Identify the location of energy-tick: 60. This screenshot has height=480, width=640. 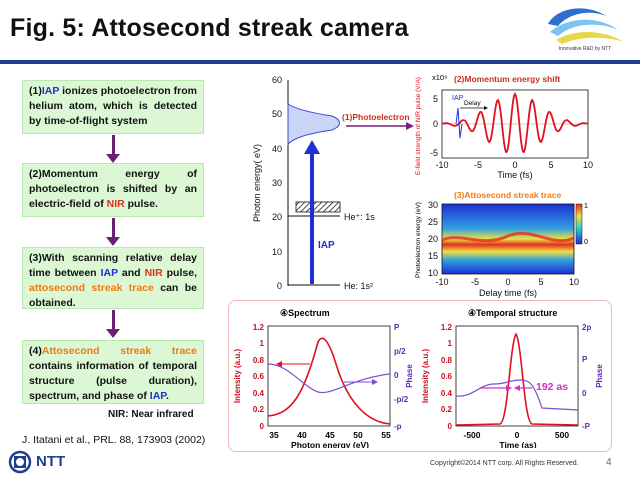
(277, 80).